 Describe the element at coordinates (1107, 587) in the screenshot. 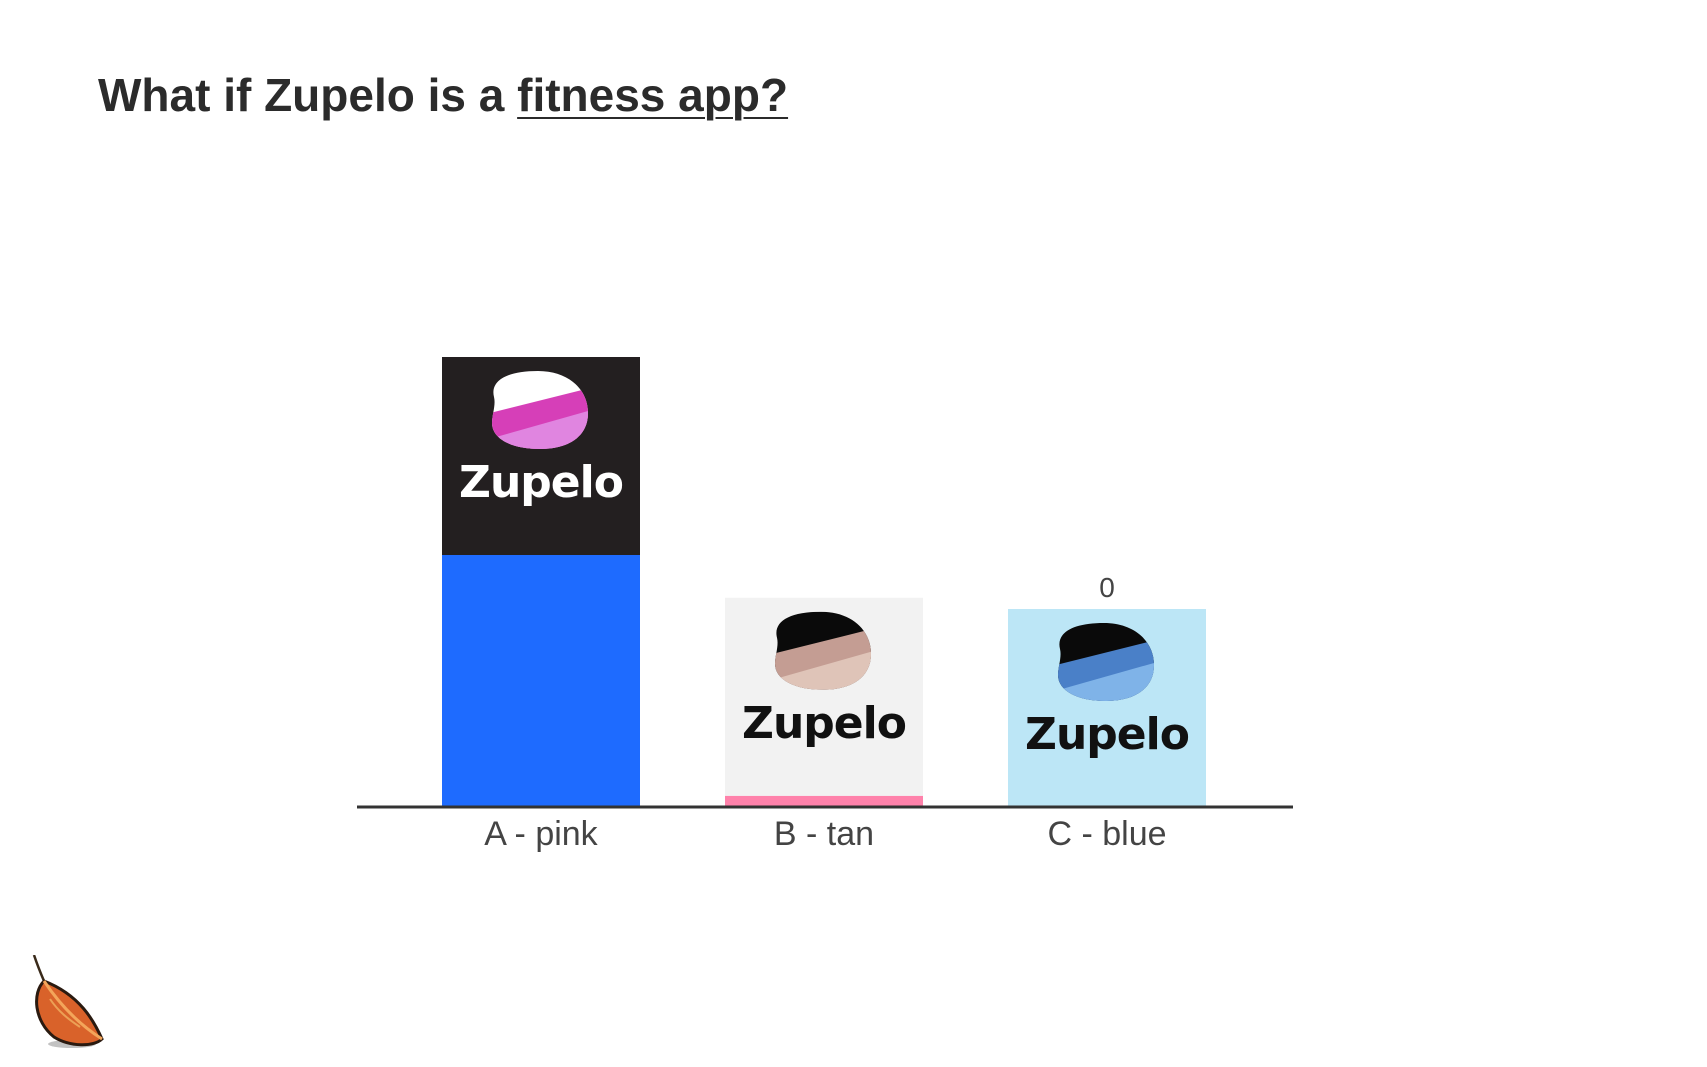

I see `value-label-3: 0` at that location.